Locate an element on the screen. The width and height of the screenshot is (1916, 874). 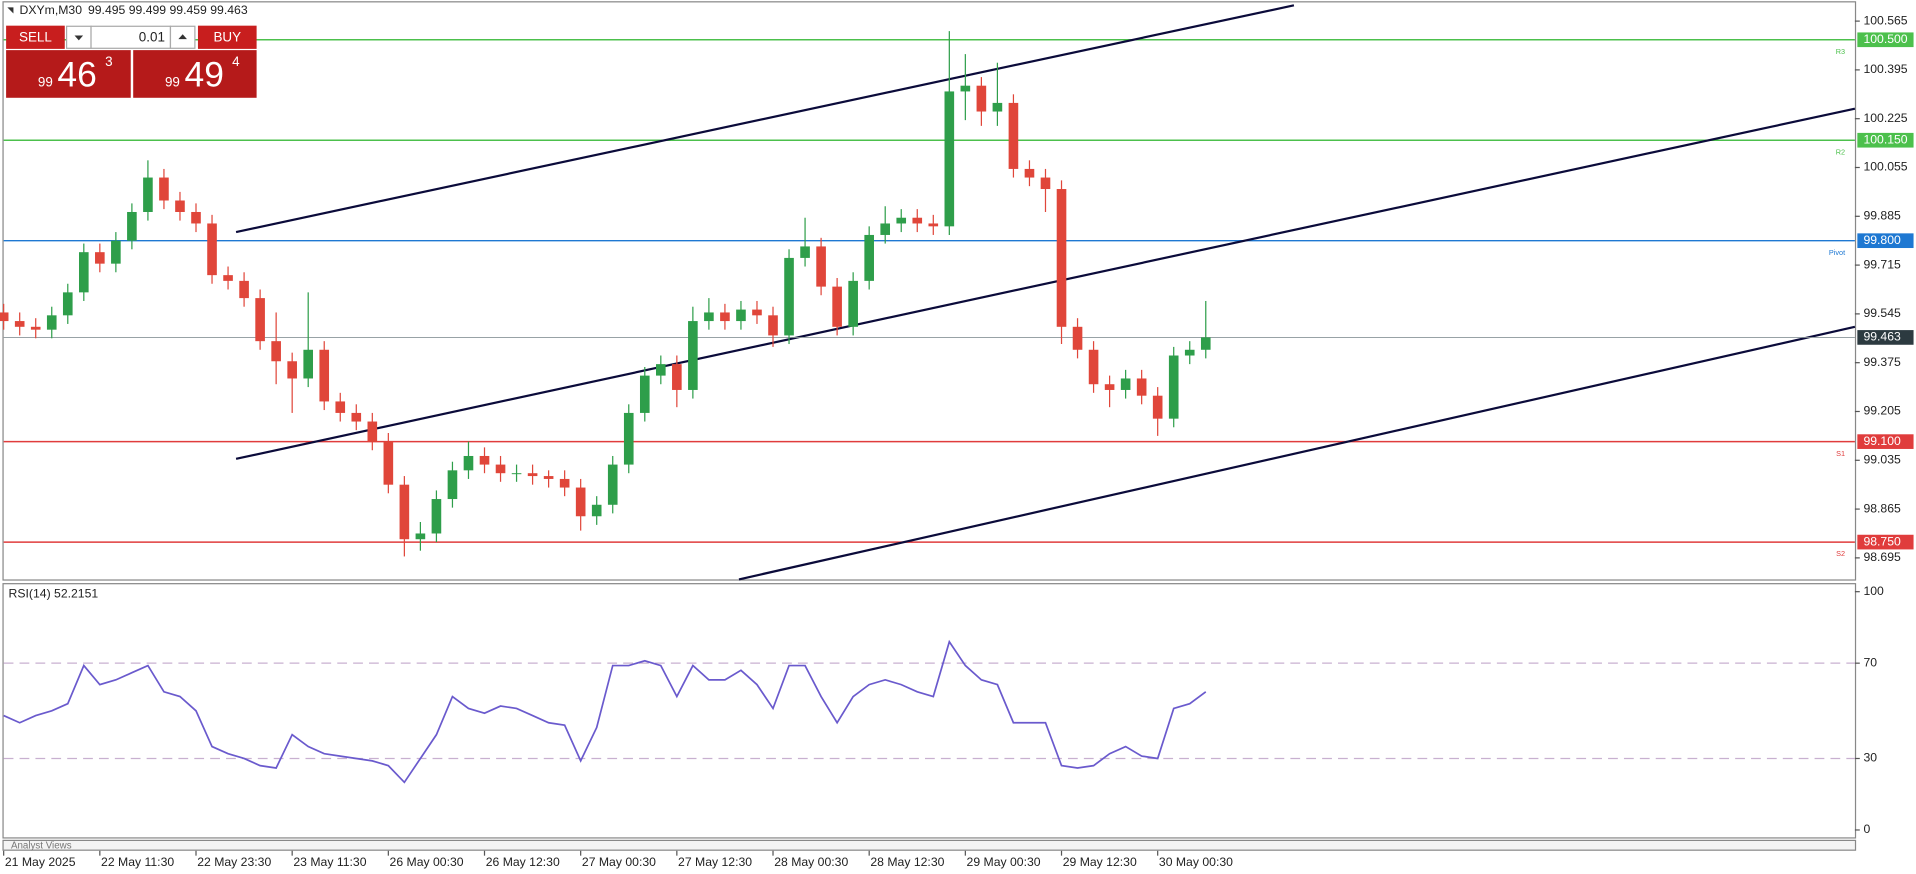
buy-price-box is located at coordinates (195, 74).